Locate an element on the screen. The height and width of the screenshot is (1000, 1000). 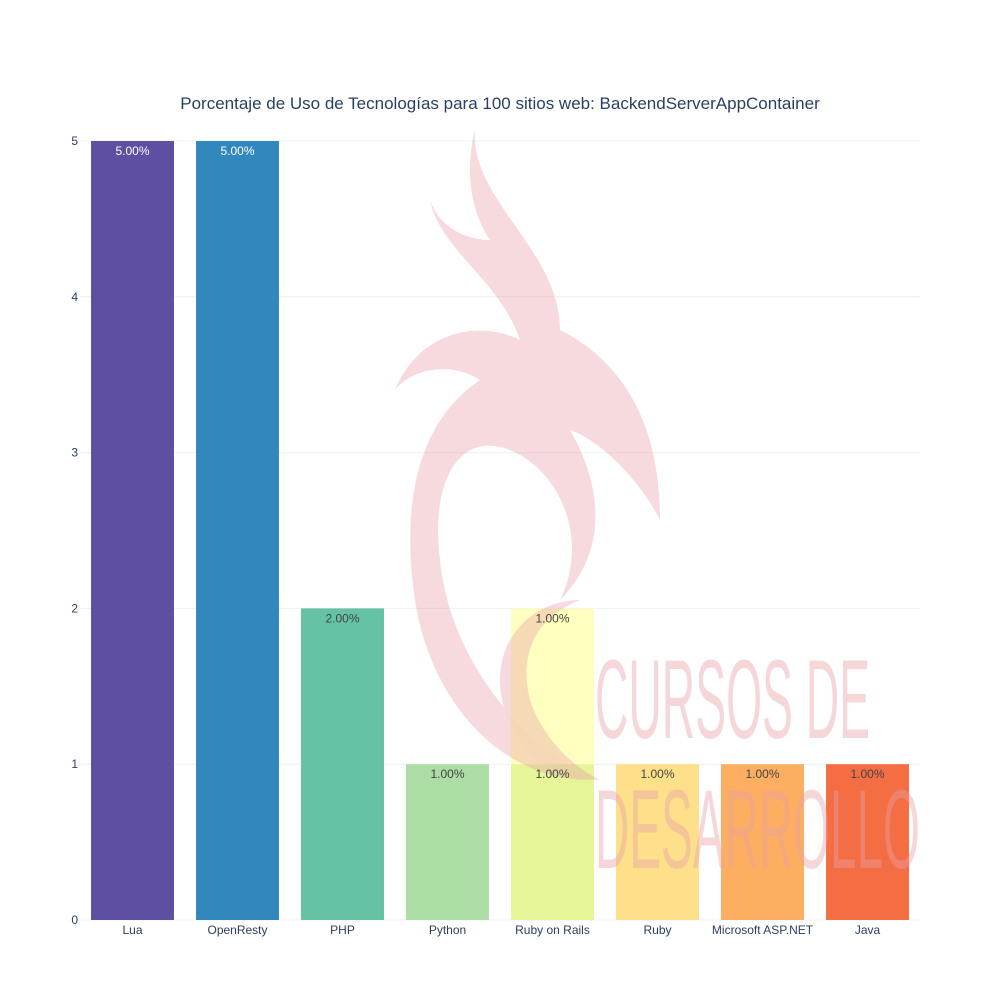
watermark-text-line2: DESARROLLO is located at coordinates (757, 829).